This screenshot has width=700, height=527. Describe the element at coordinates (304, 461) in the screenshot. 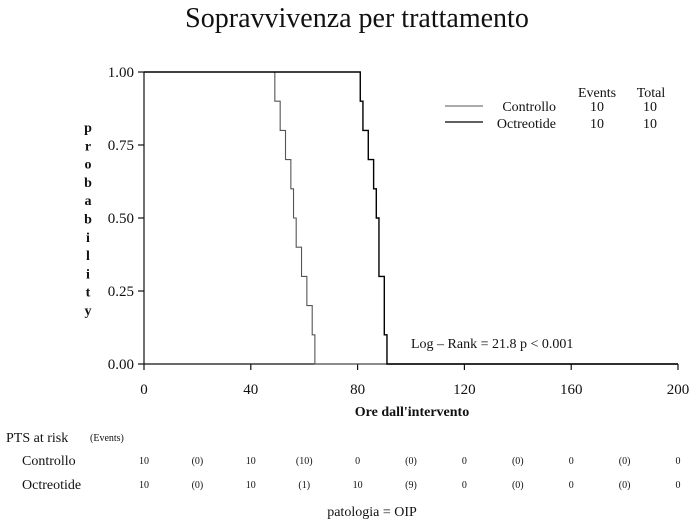

I see `risk-cell: (10)` at that location.